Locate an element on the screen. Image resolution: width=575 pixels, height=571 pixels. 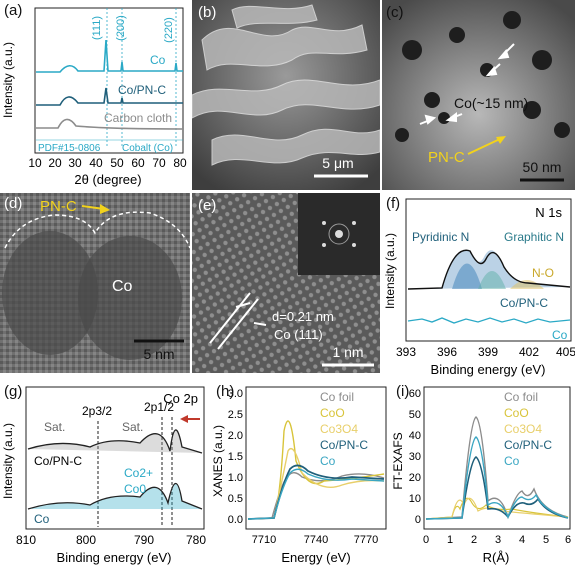
label-co0: Co0 is located at coordinates (135, 489).